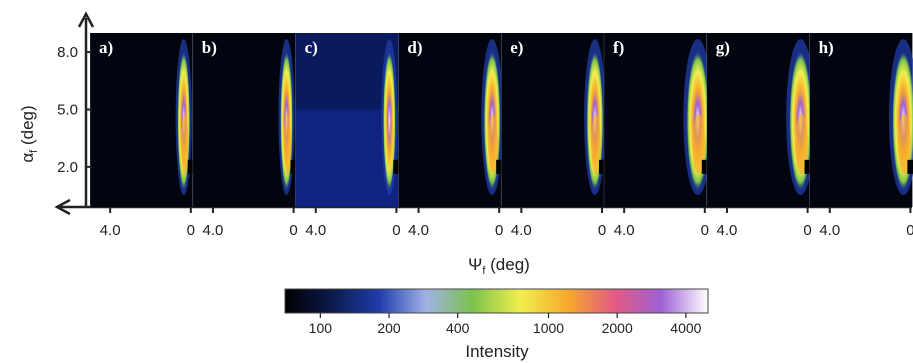  Describe the element at coordinates (496, 301) in the screenshot. I see `colorbar-bar` at that location.